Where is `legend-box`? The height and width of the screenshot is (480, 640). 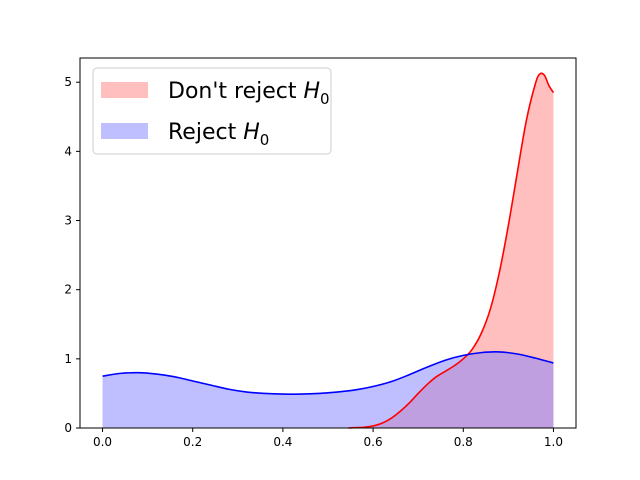 legend-box is located at coordinates (212, 111).